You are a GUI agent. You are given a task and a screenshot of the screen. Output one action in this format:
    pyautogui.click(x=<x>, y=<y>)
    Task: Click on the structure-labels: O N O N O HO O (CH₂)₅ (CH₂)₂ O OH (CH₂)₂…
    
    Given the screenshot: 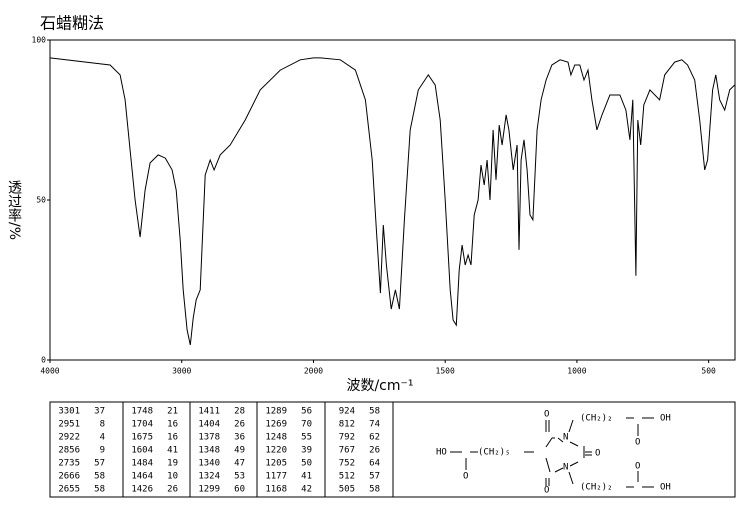 What is the action you would take?
    pyautogui.click(x=553, y=453)
    